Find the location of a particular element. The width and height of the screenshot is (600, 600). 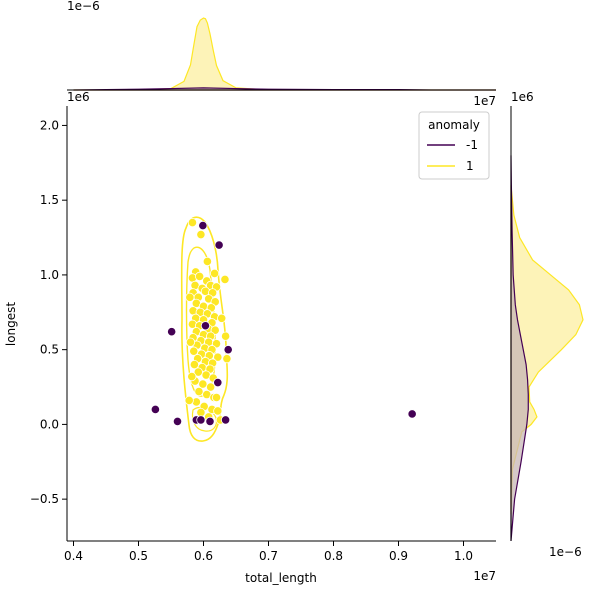

x-axis-label: total_length is located at coordinates (281, 578).